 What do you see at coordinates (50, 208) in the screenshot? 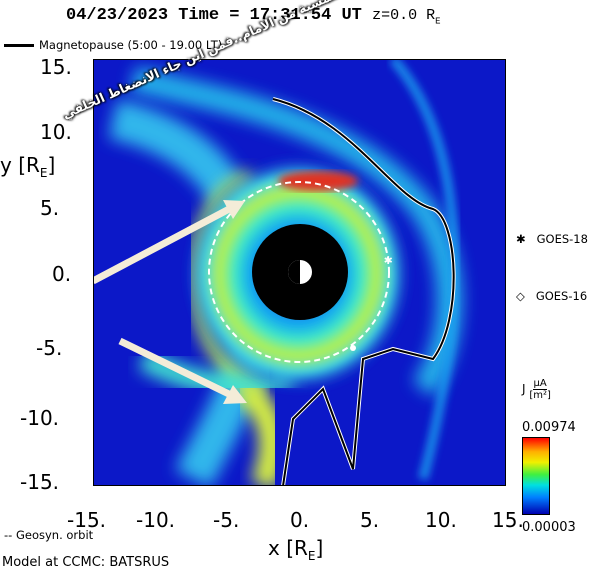
I see `y-tick-label: 5.` at bounding box center [50, 208].